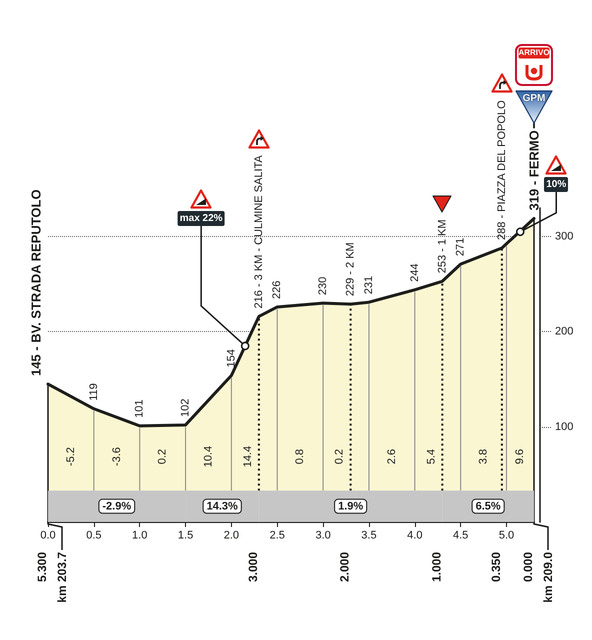  I want to click on x-tick-label: 3.0, so click(323, 536).